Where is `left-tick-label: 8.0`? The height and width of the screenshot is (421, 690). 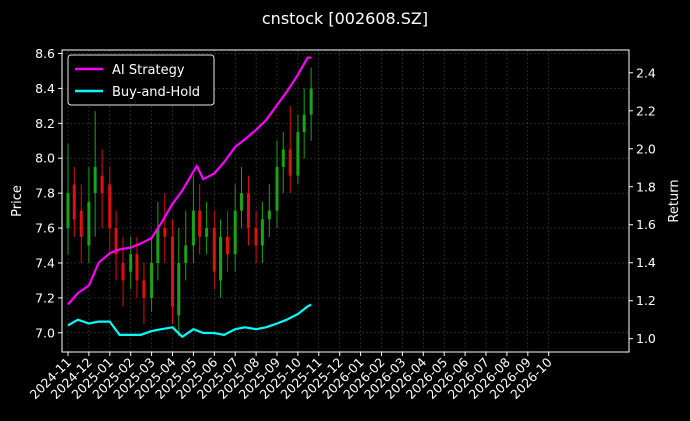
left-tick-label: 8.0 is located at coordinates (45, 158).